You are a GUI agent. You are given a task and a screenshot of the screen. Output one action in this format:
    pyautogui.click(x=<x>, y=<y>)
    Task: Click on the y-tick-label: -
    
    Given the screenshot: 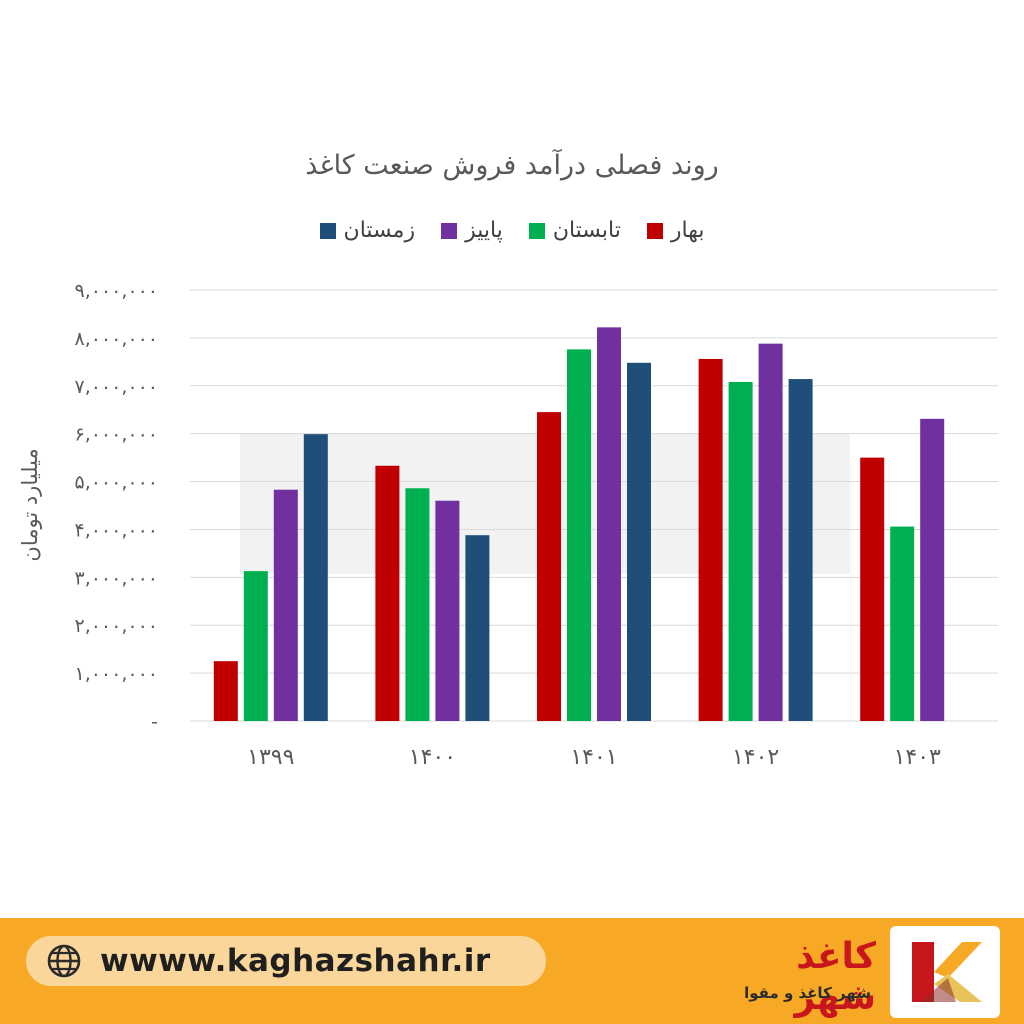 What is the action you would take?
    pyautogui.click(x=154, y=722)
    